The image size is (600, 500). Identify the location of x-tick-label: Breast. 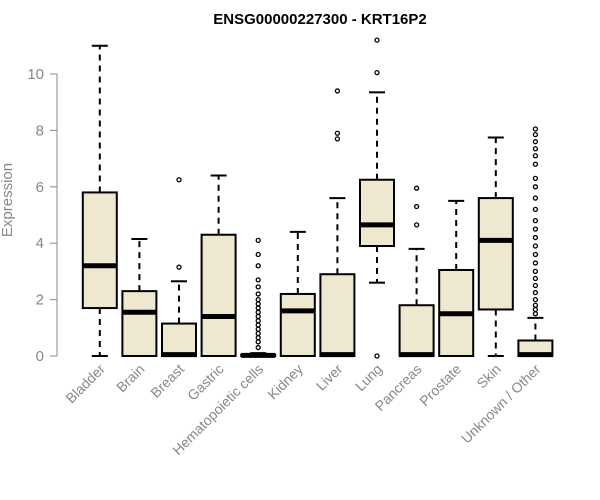
(167, 381).